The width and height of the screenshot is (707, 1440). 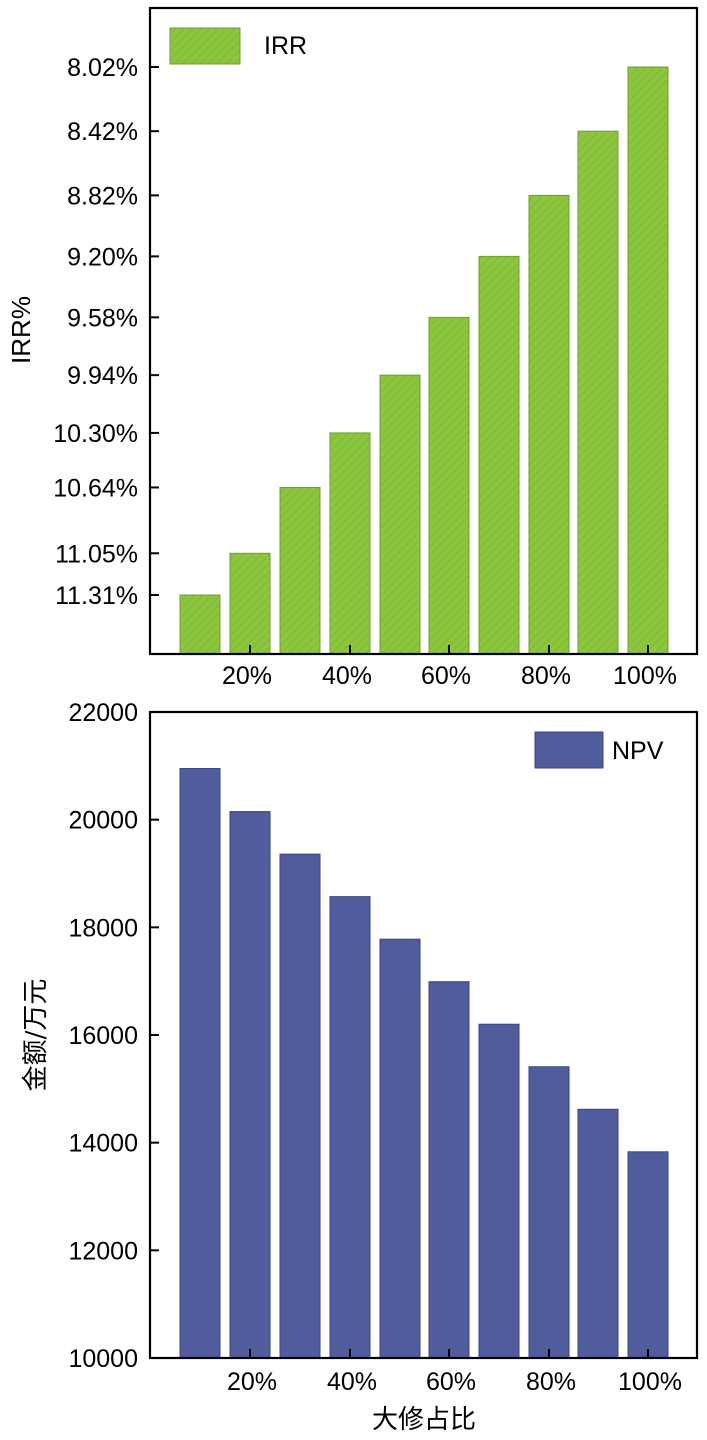 I want to click on irr-y-tick-label: 11.31%, so click(x=96, y=596).